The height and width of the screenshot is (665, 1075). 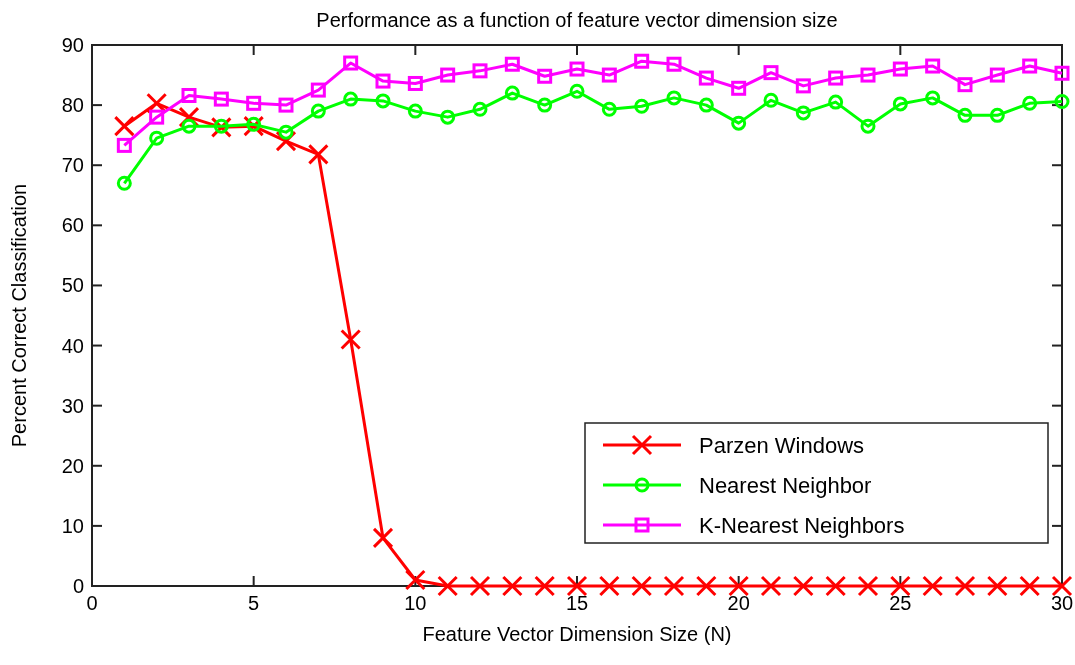 What do you see at coordinates (92, 603) in the screenshot?
I see `x-tick-label: 0` at bounding box center [92, 603].